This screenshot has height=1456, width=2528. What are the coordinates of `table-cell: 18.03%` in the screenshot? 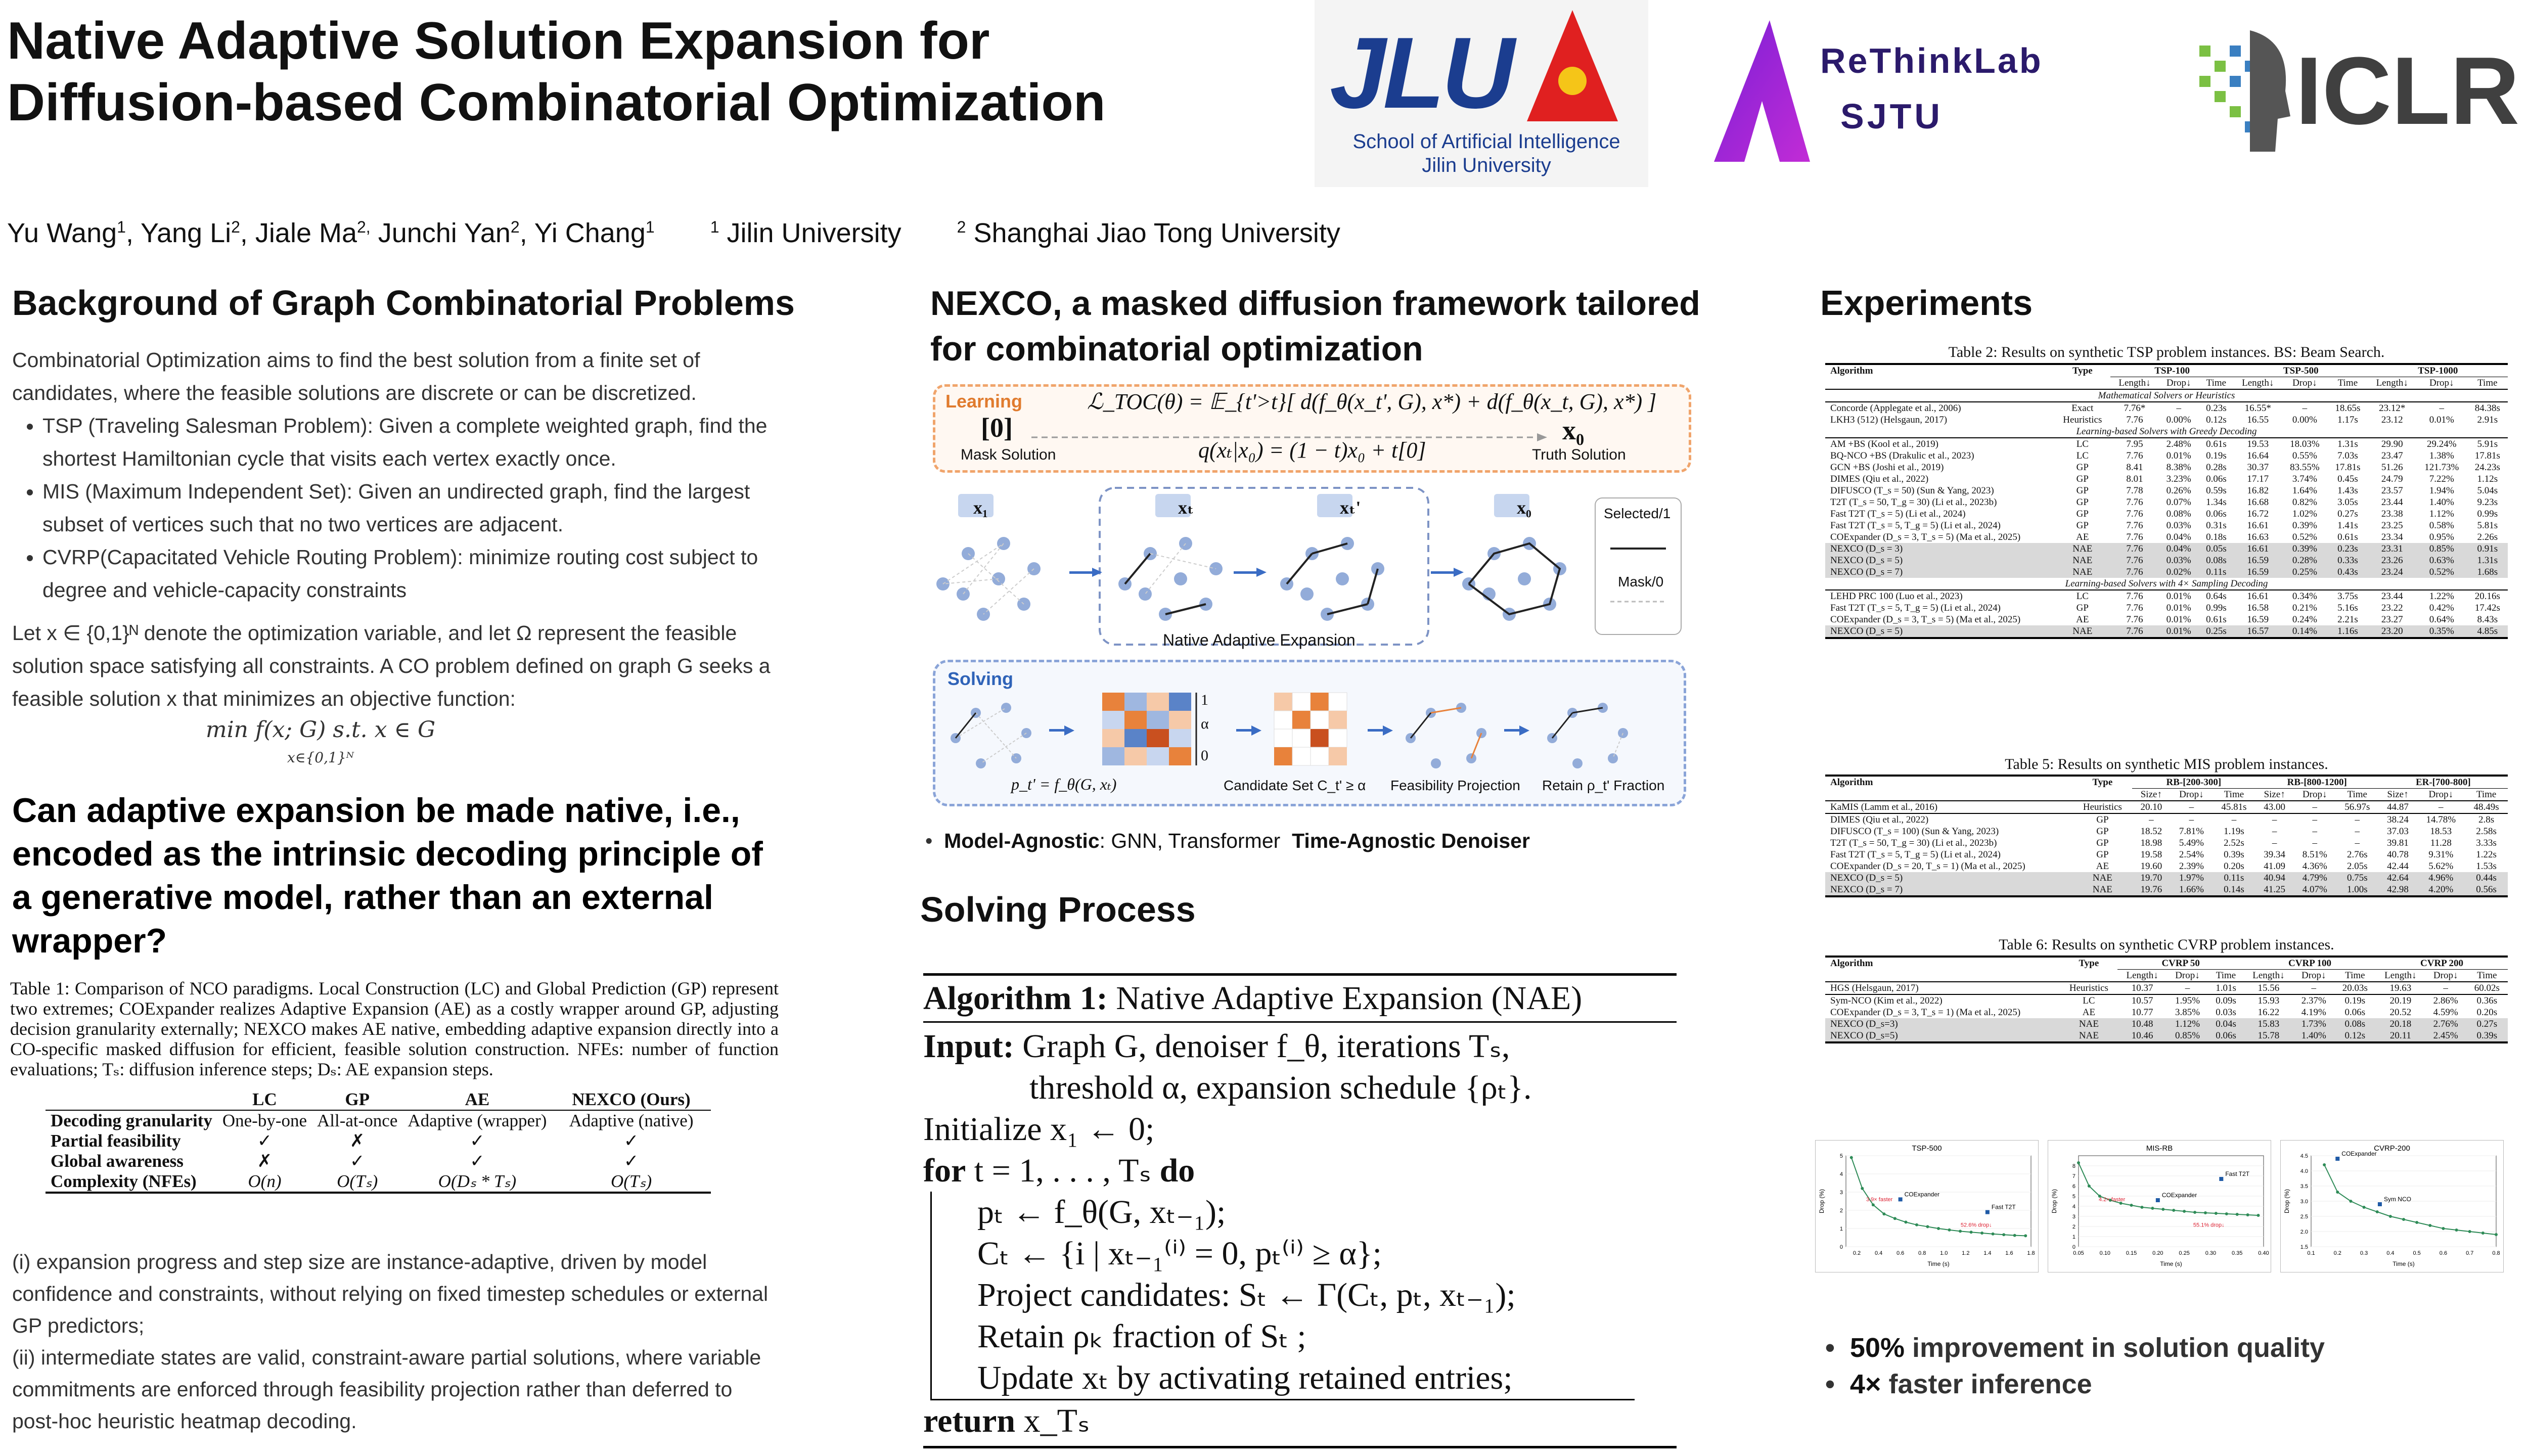 It's located at (2305, 444).